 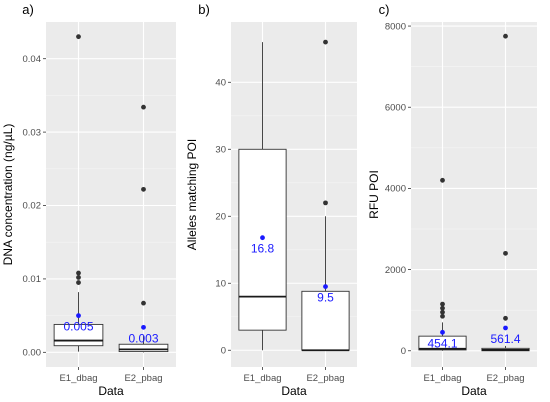 I want to click on mean-label: 16.8, so click(x=263, y=249).